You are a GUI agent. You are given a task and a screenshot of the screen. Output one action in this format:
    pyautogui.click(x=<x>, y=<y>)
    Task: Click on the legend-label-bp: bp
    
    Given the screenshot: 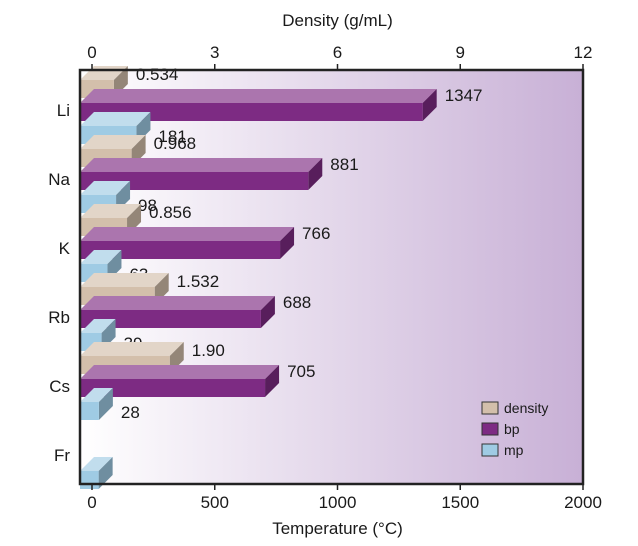 What is the action you would take?
    pyautogui.click(x=512, y=429)
    